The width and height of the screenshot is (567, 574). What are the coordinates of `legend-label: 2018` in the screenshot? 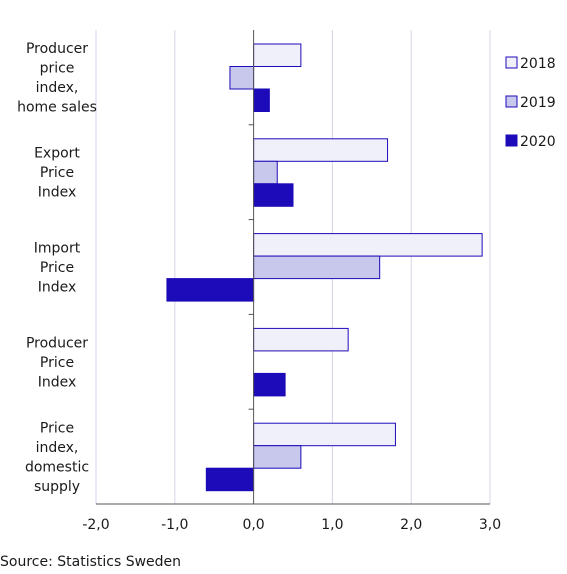 It's located at (538, 64).